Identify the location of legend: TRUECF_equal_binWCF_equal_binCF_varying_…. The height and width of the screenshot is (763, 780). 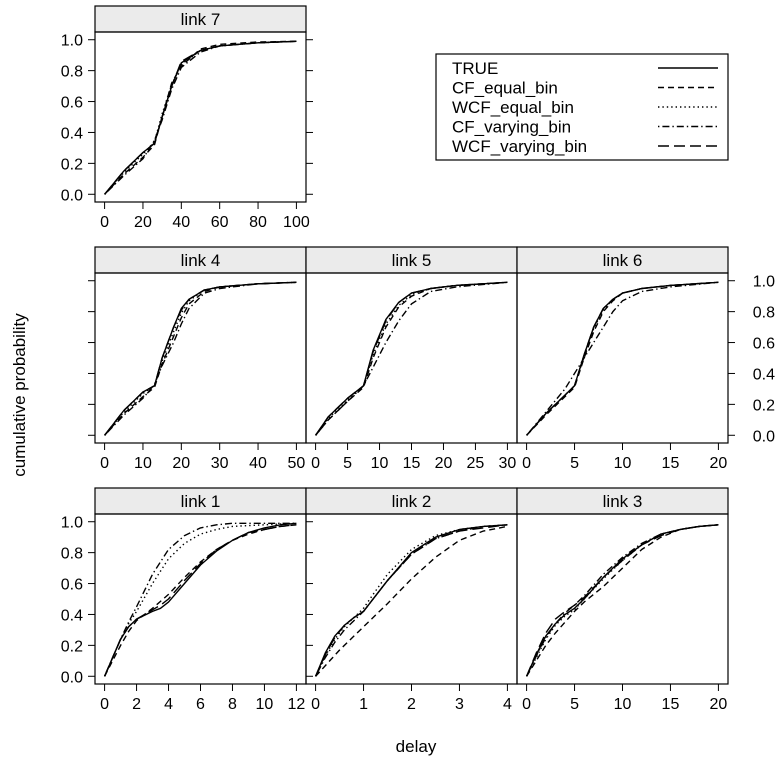
(582, 107).